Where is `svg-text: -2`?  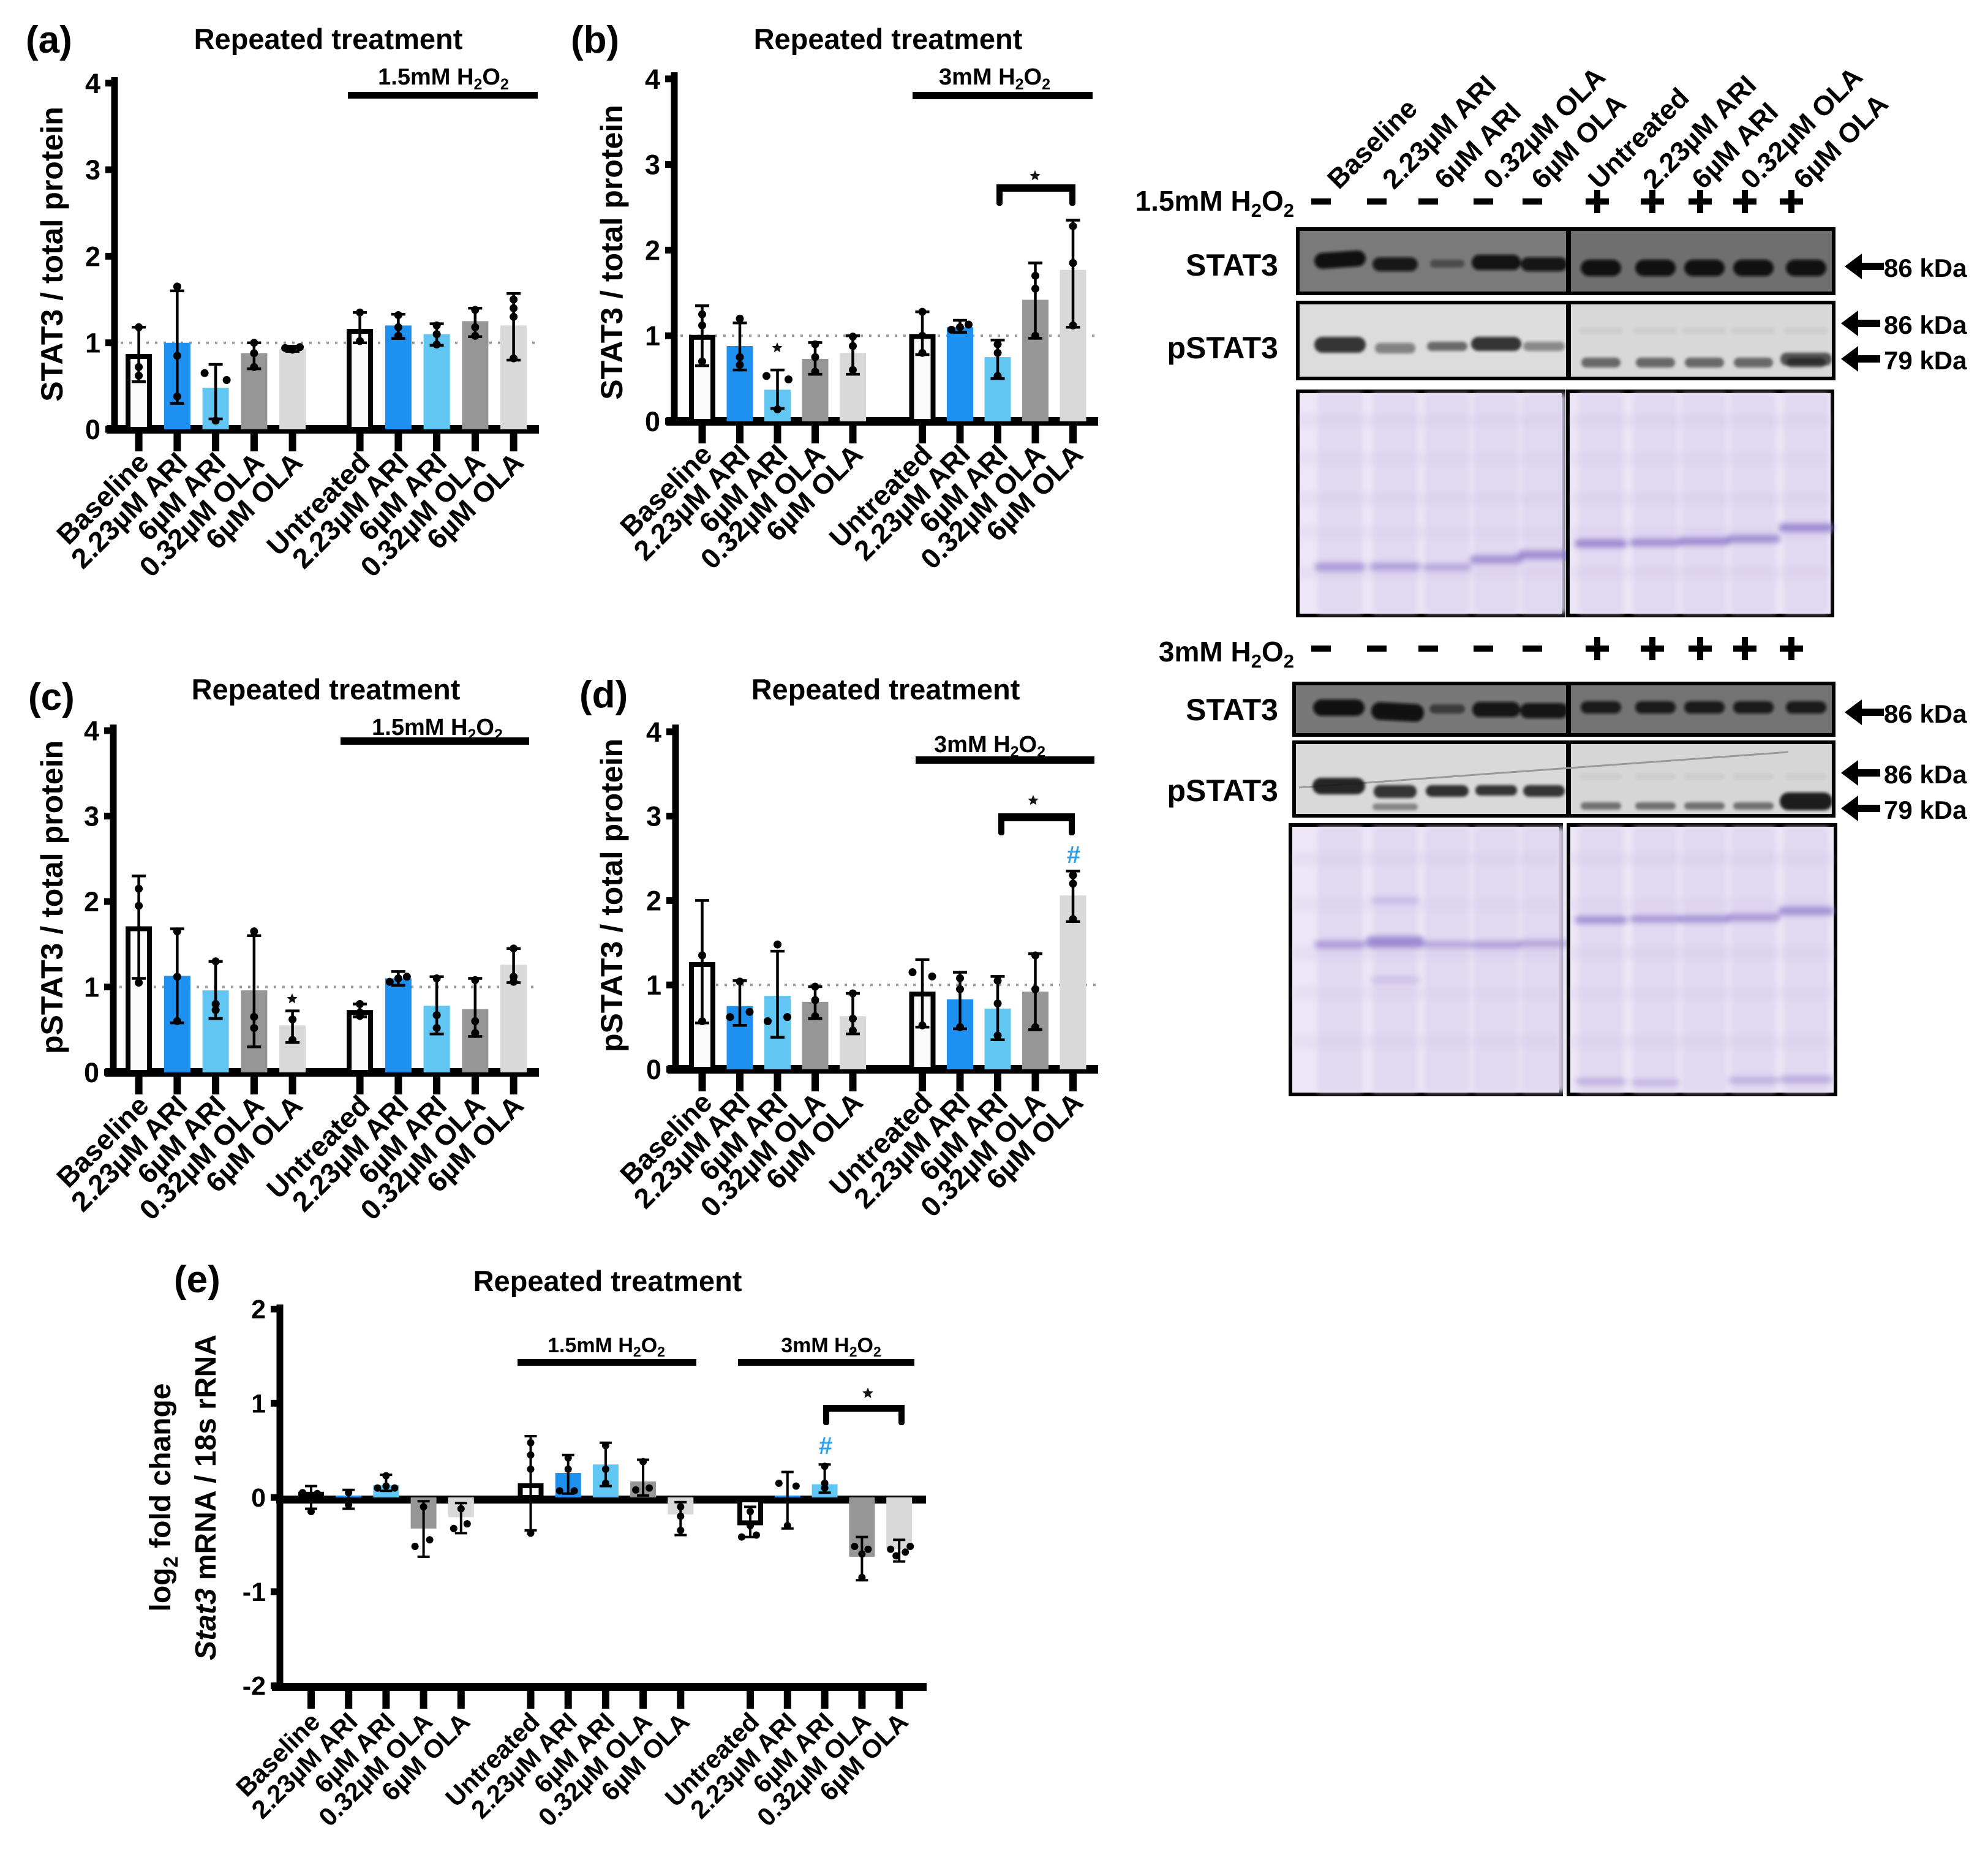 svg-text: -2 is located at coordinates (255, 1686).